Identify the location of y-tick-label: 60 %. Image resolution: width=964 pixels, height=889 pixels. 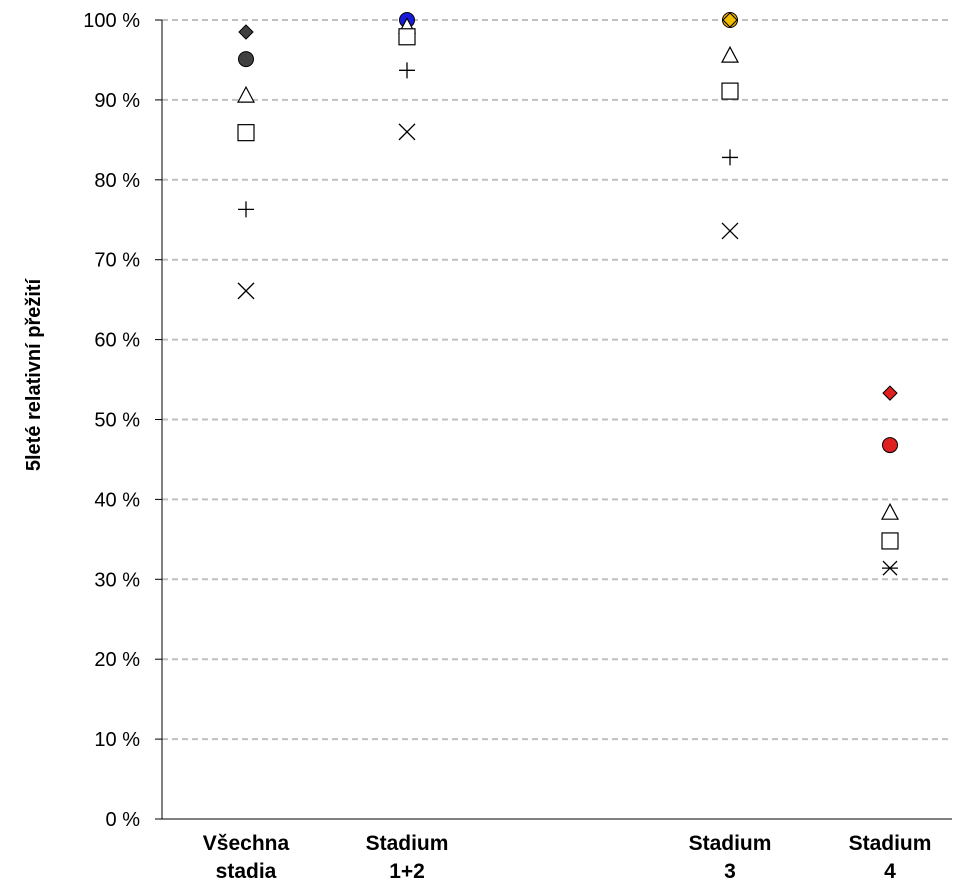
(117, 341).